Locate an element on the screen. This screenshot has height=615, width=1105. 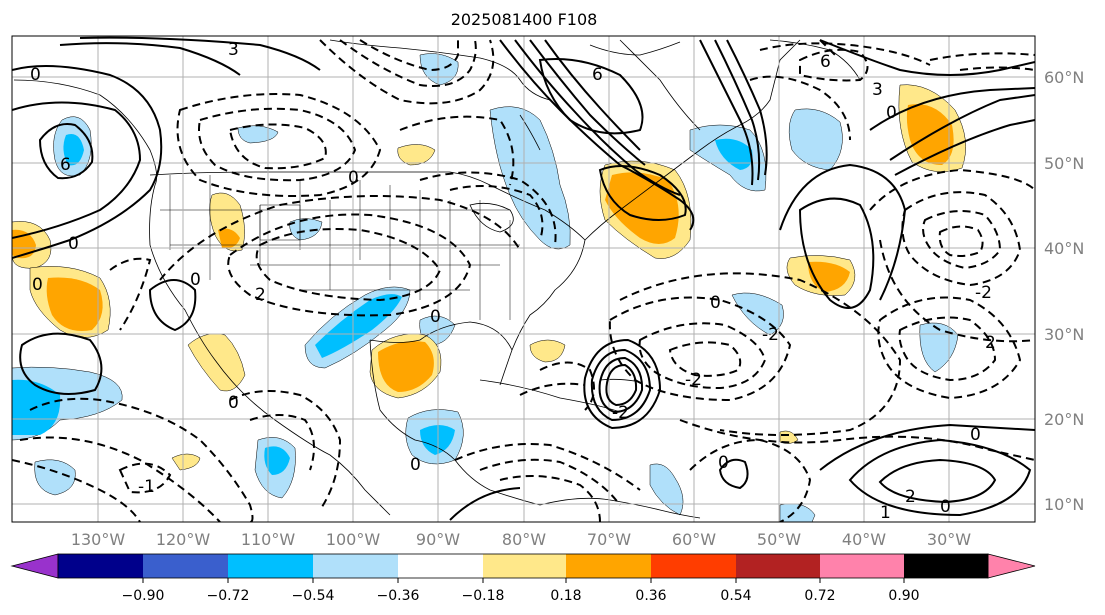
colorbar-tick-label: 0.72 is located at coordinates (819, 596).